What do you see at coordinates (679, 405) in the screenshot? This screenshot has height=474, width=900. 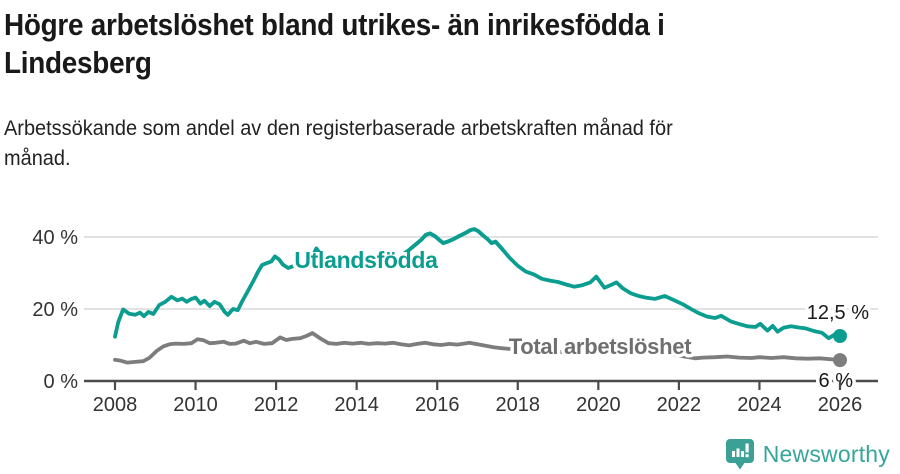 I see `x-axis-tick-label: 2022` at bounding box center [679, 405].